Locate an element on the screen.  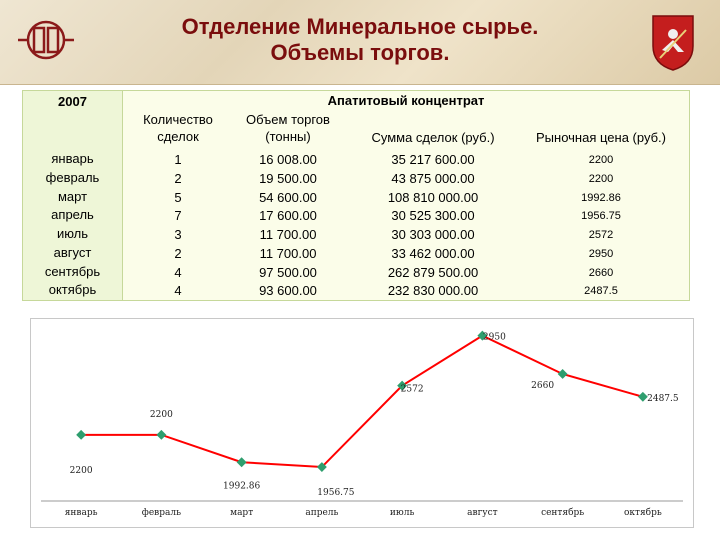
x-tick-label: август is located at coordinates (482, 513).